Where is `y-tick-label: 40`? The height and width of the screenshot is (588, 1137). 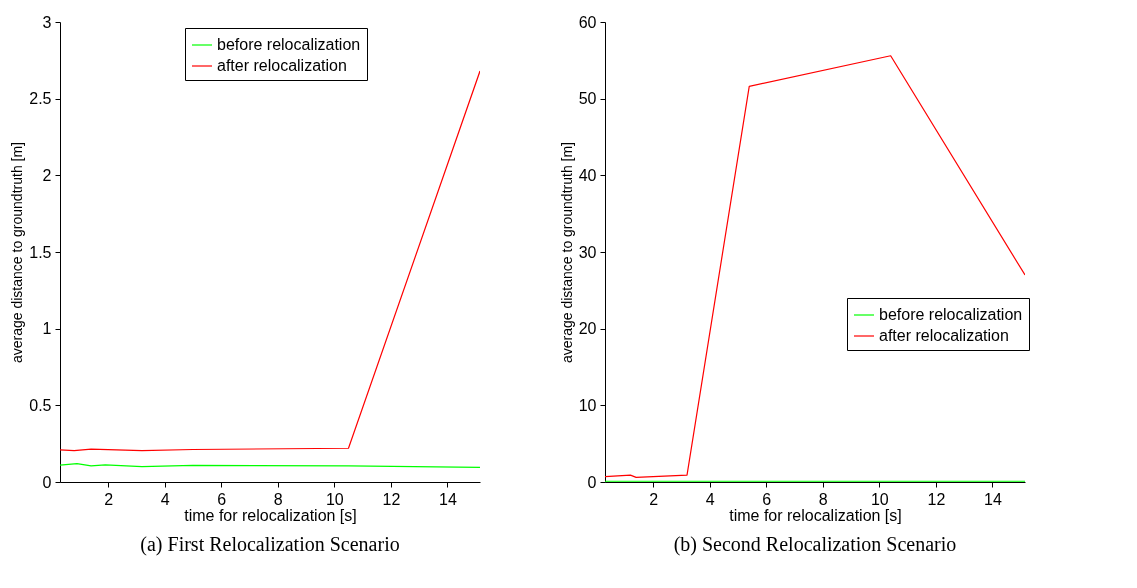 y-tick-label: 40 is located at coordinates (587, 175).